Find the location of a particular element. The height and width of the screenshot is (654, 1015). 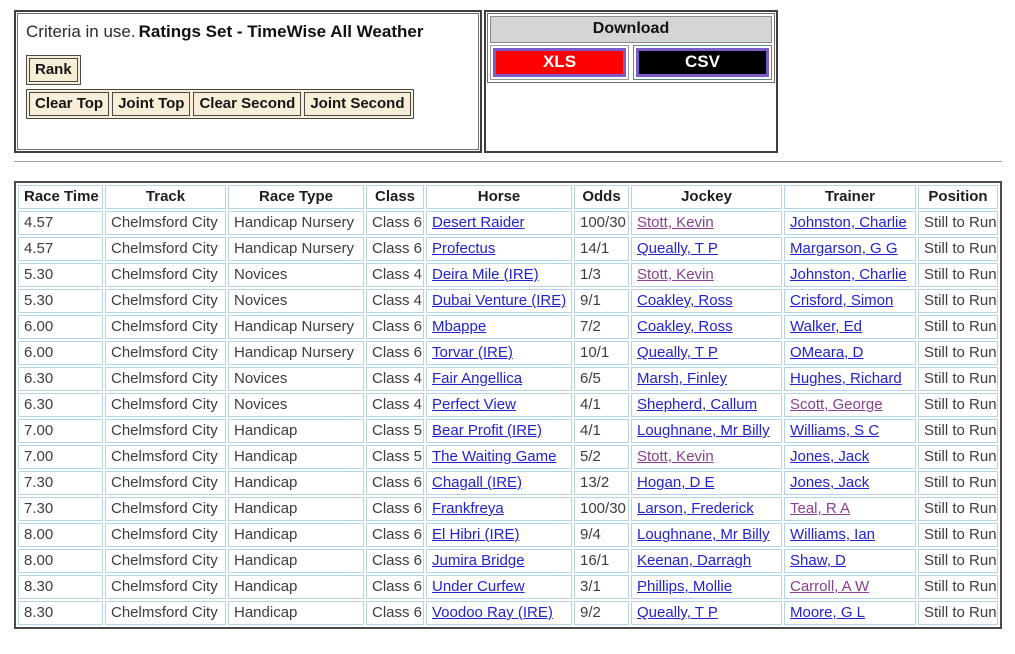

horse-cell: El Hibri (IRE) is located at coordinates (499, 535).